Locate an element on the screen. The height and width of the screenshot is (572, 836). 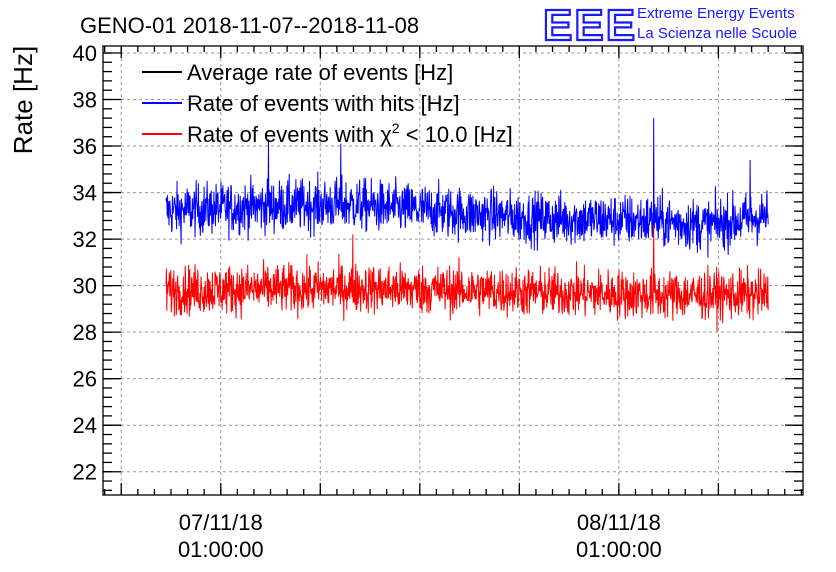
y-tick-label: 34 is located at coordinates (85, 193).